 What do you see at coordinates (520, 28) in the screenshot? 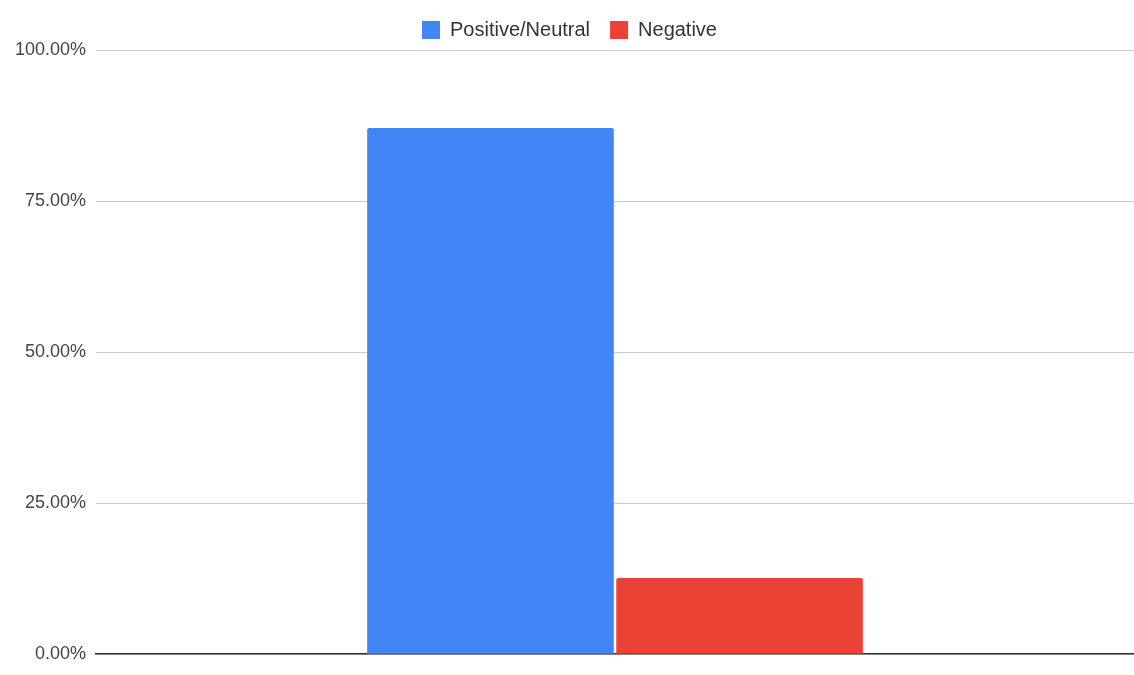
I see `legend-label: Positive/Neutral` at bounding box center [520, 28].